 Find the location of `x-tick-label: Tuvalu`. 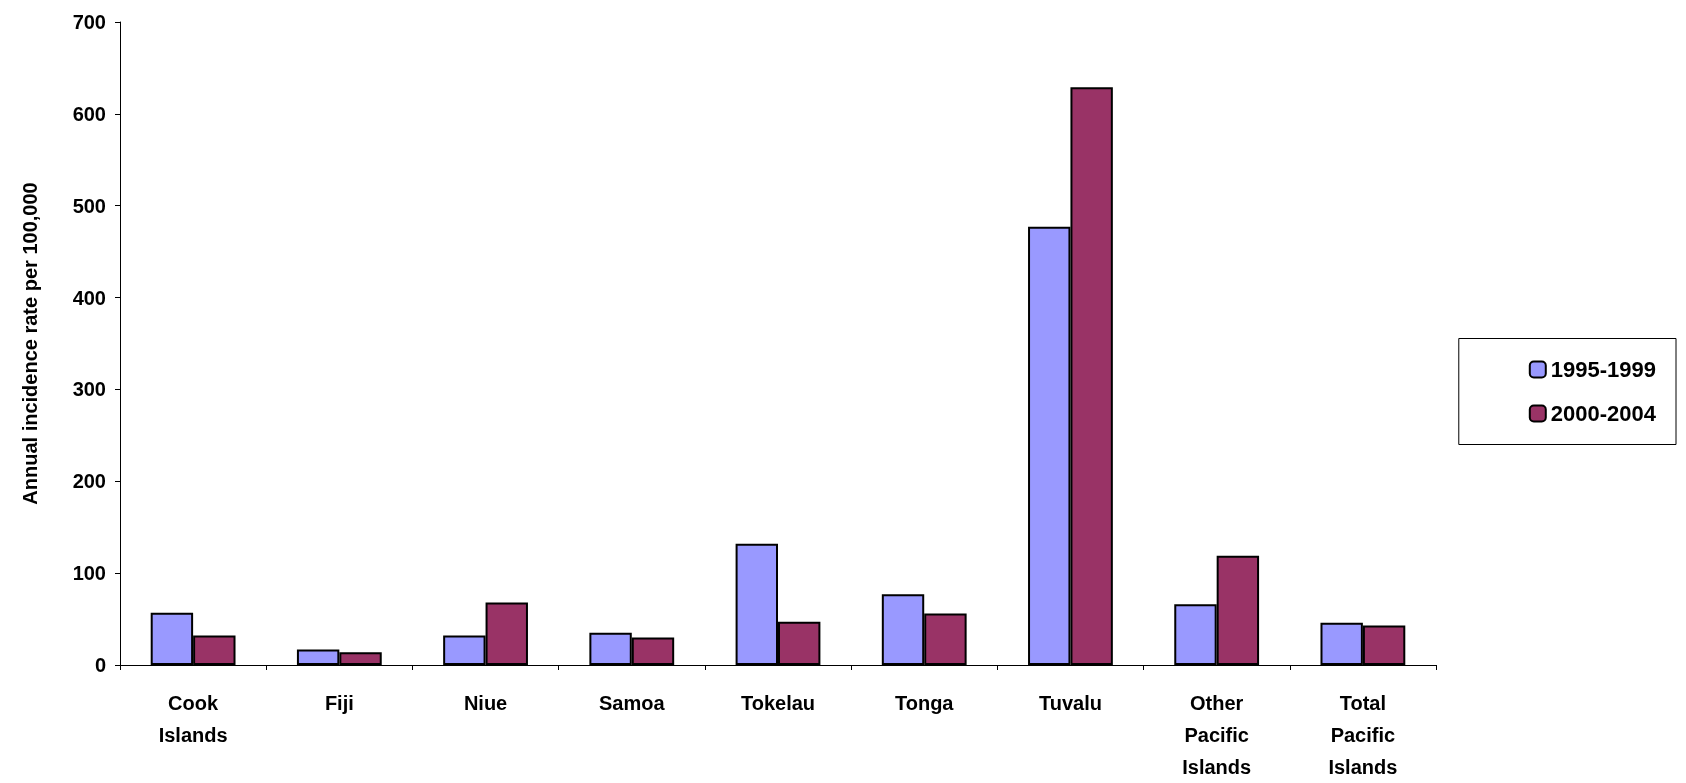

x-tick-label: Tuvalu is located at coordinates (1070, 703).